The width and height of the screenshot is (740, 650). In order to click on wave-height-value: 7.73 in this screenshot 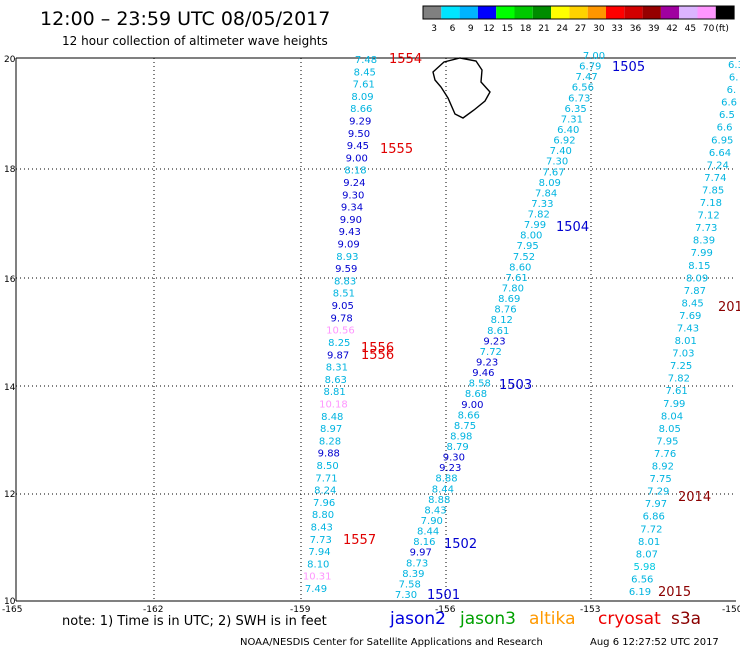, I will do `click(321, 540)`.